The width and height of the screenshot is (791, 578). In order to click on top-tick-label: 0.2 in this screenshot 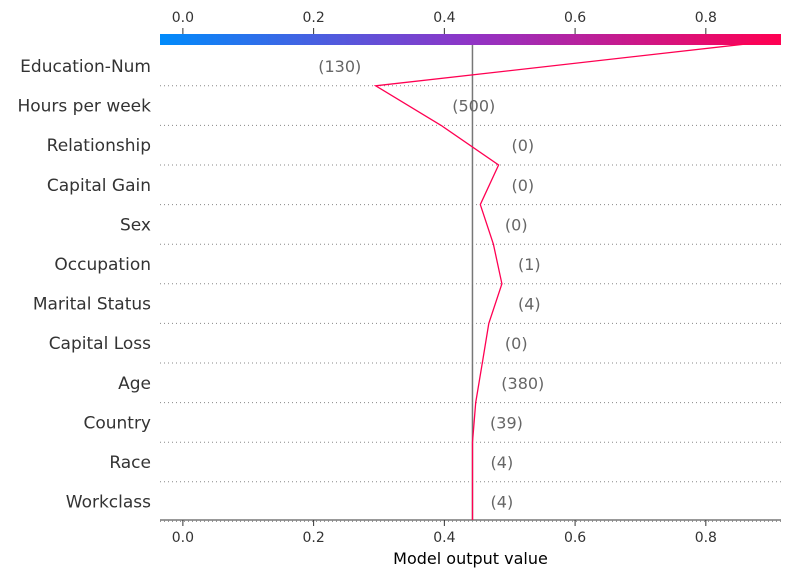, I will do `click(313, 18)`.